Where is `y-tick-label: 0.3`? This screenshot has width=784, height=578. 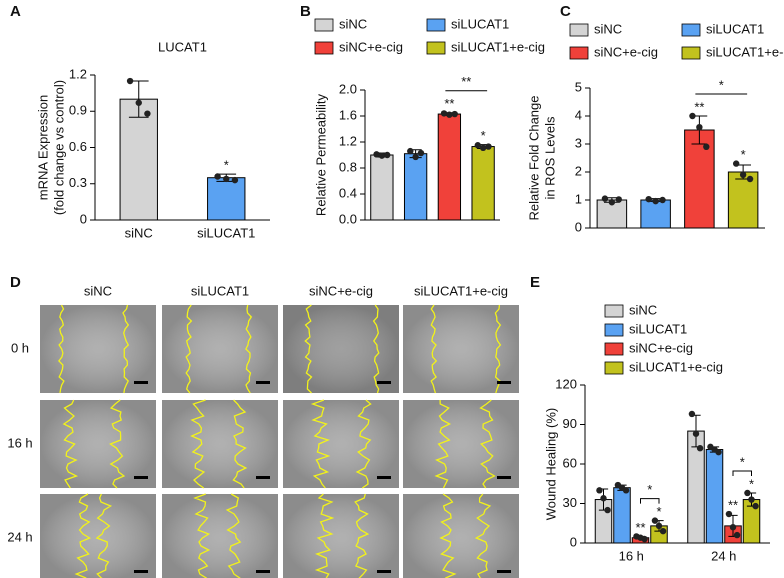
y-tick-label: 0.3 is located at coordinates (78, 182).